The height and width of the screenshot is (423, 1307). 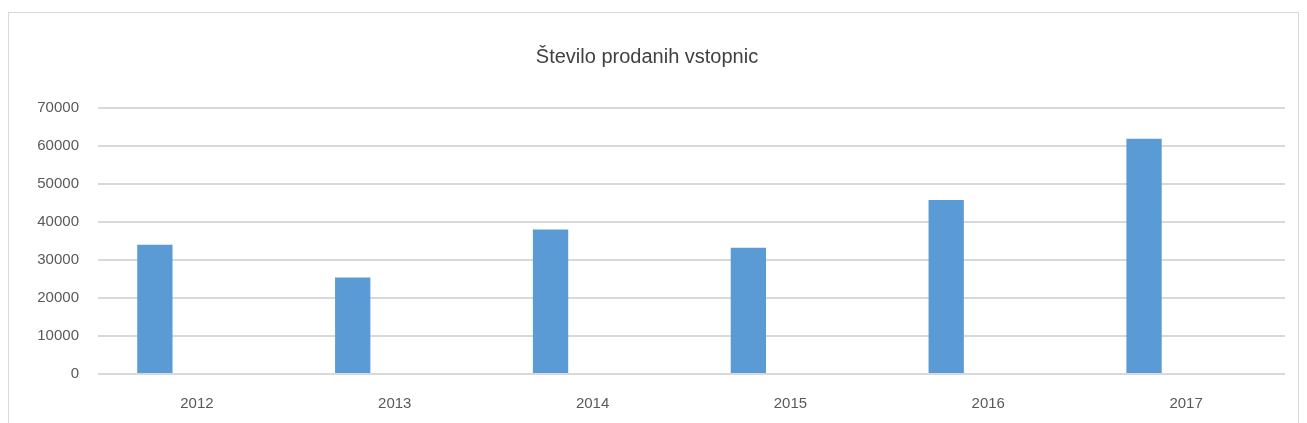 What do you see at coordinates (58, 297) in the screenshot?
I see `y-tick-label: 20000` at bounding box center [58, 297].